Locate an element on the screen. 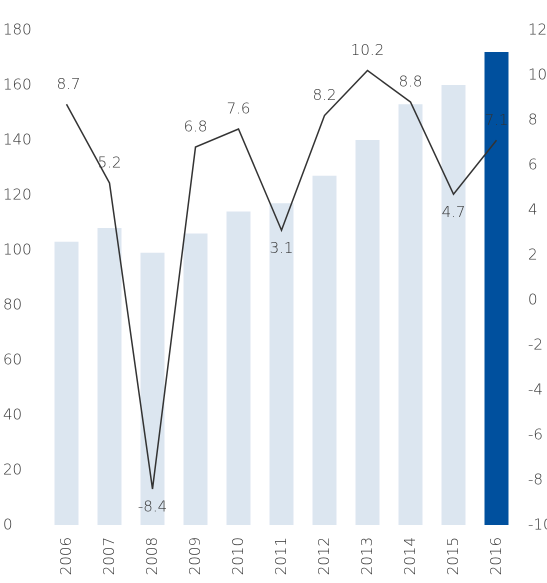  data-label: 10.2 is located at coordinates (367, 50).